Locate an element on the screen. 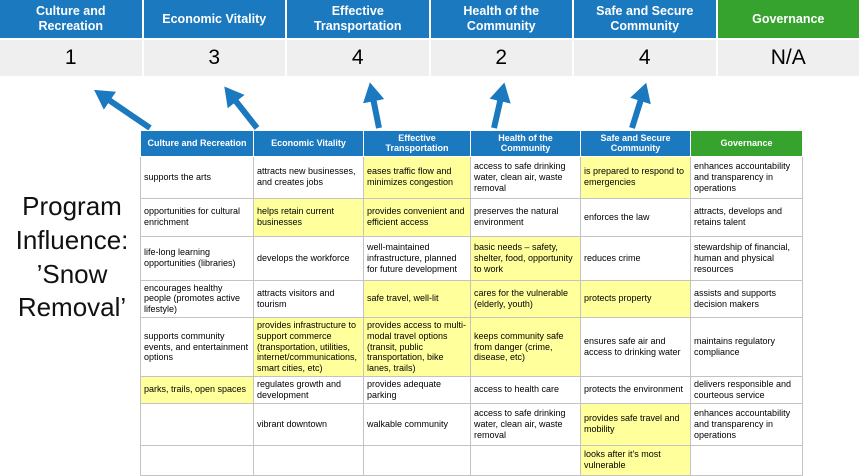 The height and width of the screenshot is (476, 859). matrix-header-safe-and-secure-community: Safe and Secure Community is located at coordinates (636, 144).